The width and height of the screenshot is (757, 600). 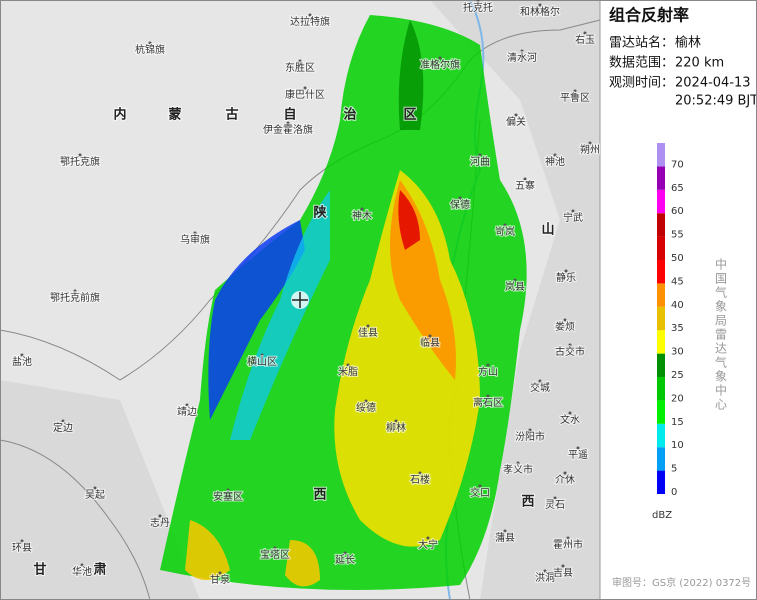 I want to click on info-label: 雷达站名：, so click(x=641, y=43).